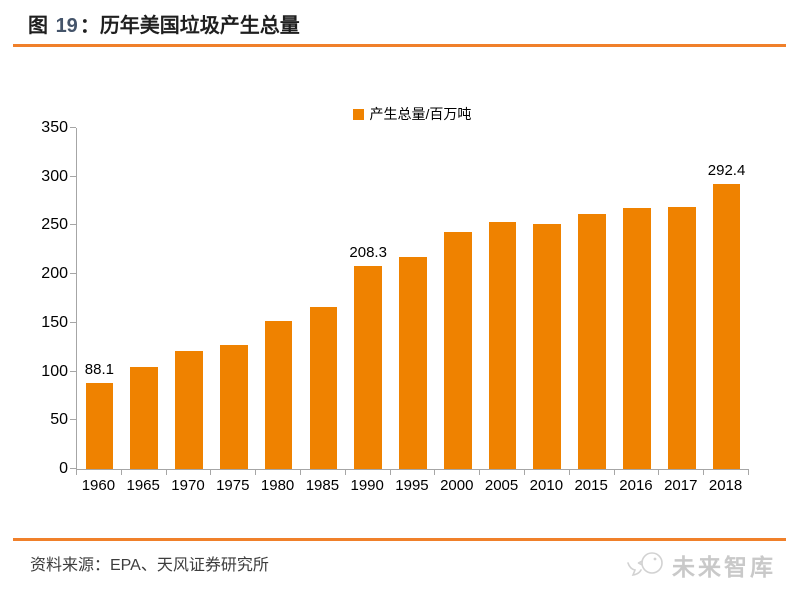 This screenshot has height=589, width=794. What do you see at coordinates (725, 485) in the screenshot?
I see `x-tick-label: 2018` at bounding box center [725, 485].